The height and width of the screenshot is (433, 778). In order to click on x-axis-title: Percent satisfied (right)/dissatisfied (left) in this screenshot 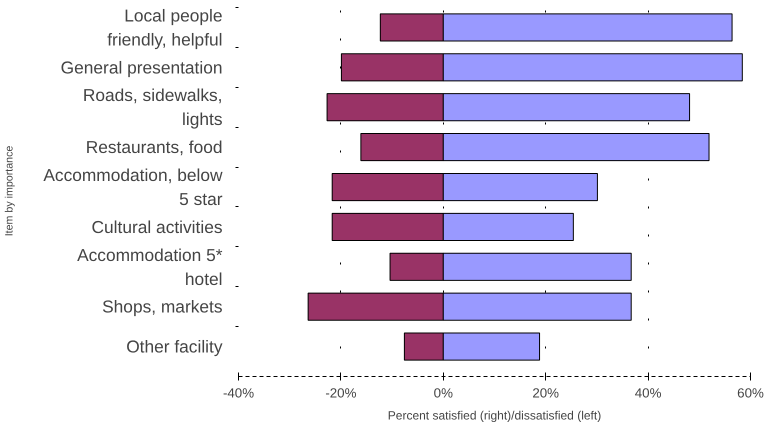, I will do `click(495, 415)`.